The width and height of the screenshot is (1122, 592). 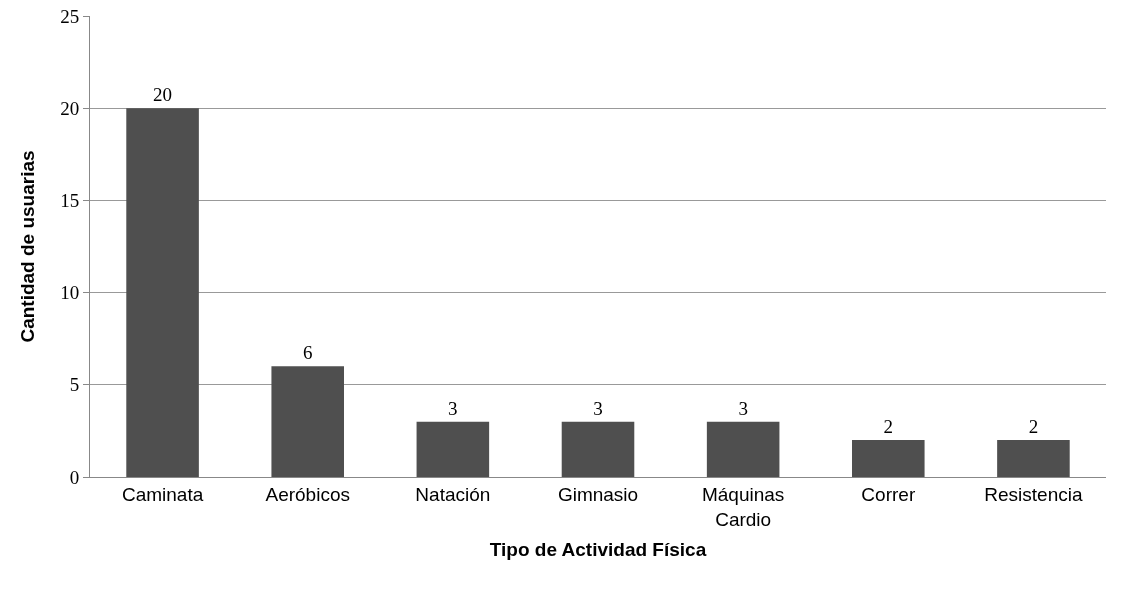 I want to click on x-tick-label: Aeróbicos, so click(x=307, y=494).